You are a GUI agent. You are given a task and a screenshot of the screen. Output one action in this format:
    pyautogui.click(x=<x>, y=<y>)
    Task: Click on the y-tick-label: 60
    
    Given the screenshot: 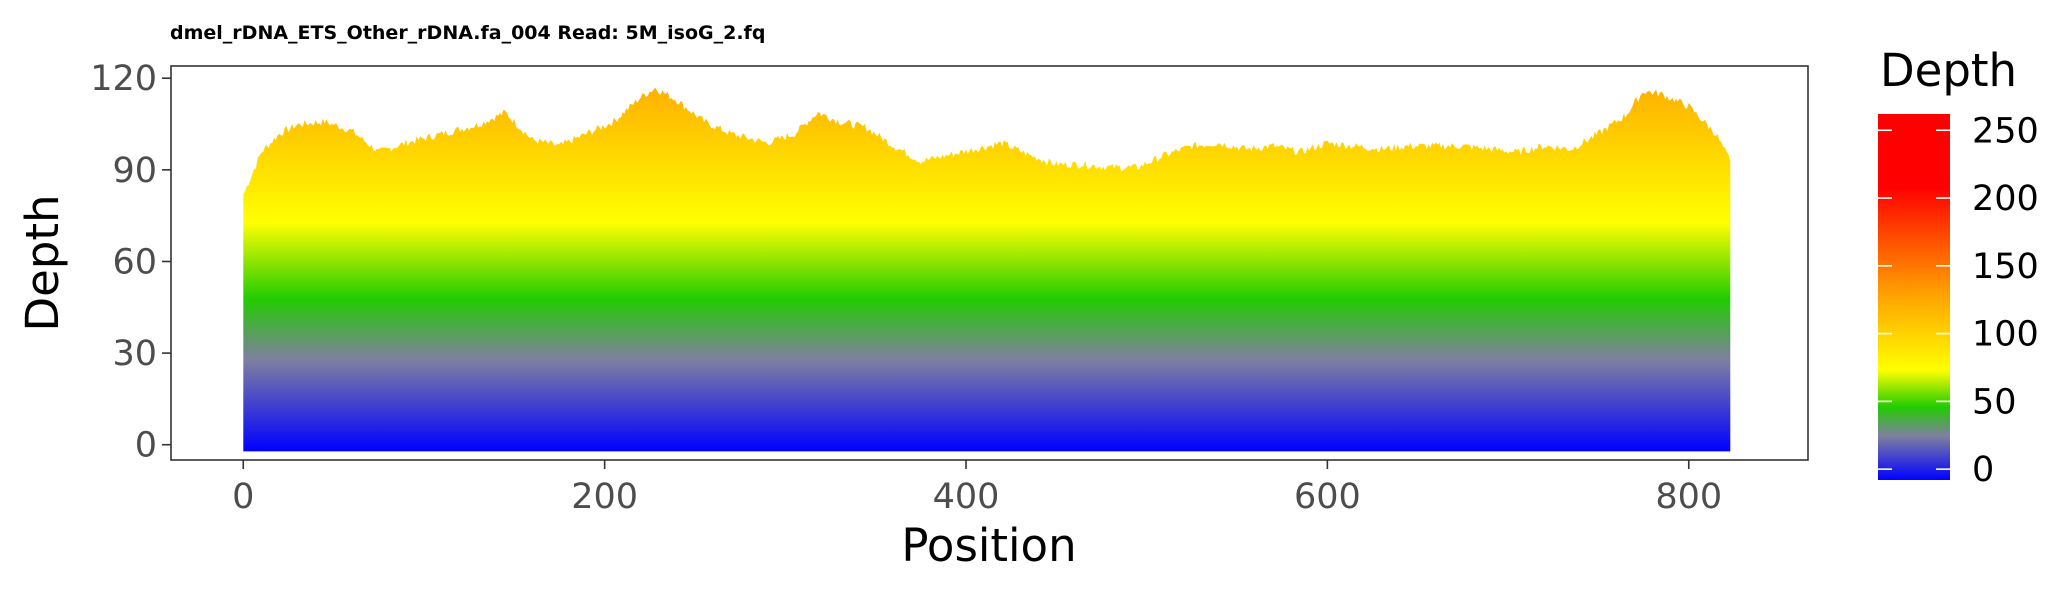 What is the action you would take?
    pyautogui.click(x=134, y=262)
    